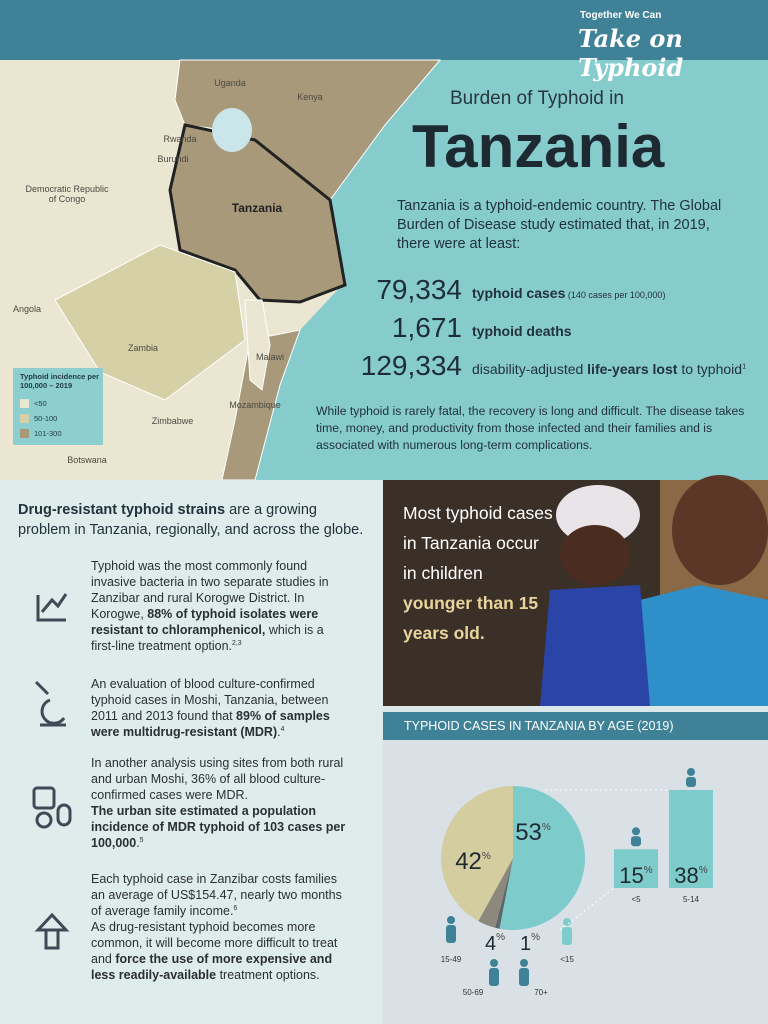 The image size is (768, 1024). I want to click on icon-chart, so click(52, 607).